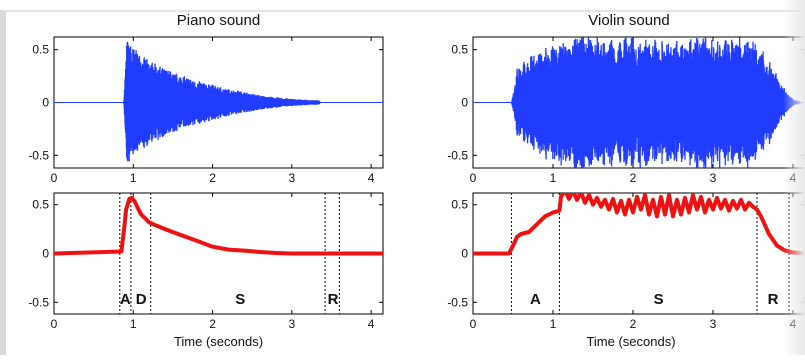 The image size is (805, 360). I want to click on axes-frame, so click(638, 253).